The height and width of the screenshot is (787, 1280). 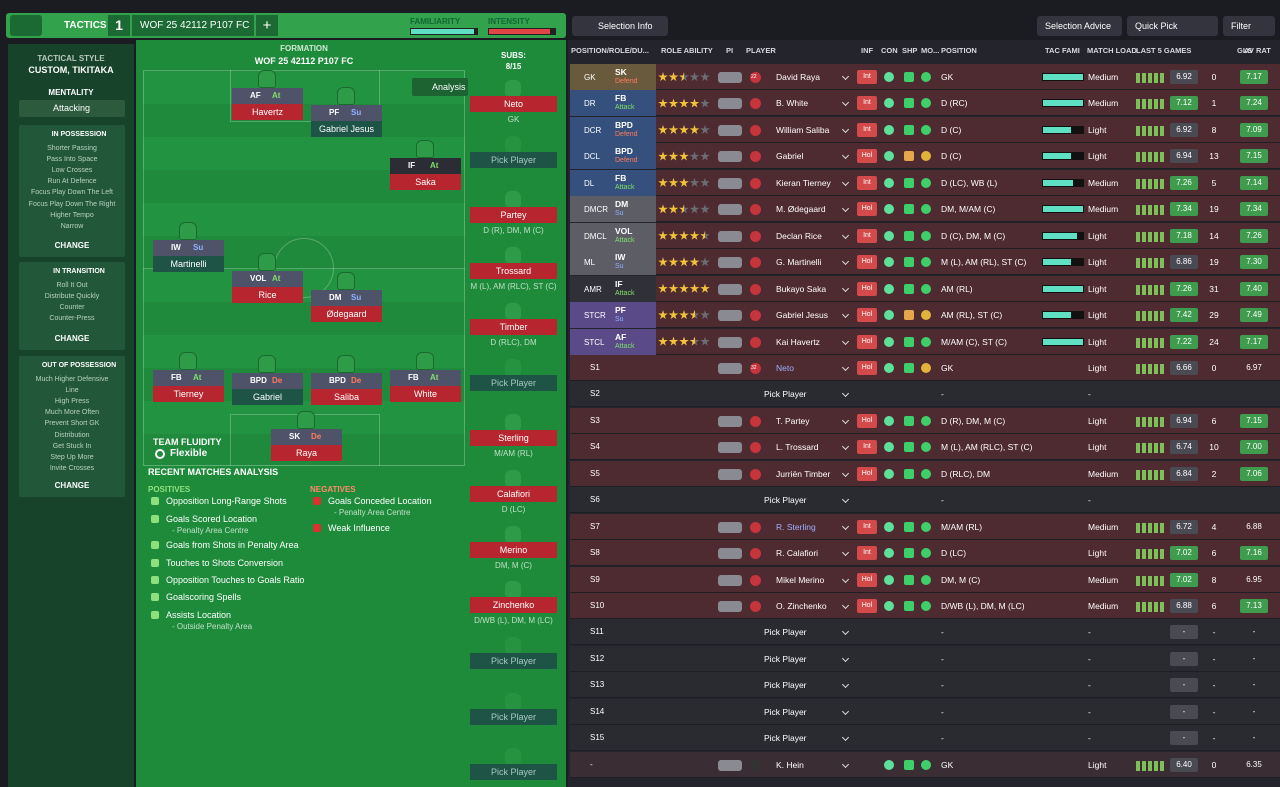 I want to click on player-name: L. Trossard, so click(x=797, y=447).